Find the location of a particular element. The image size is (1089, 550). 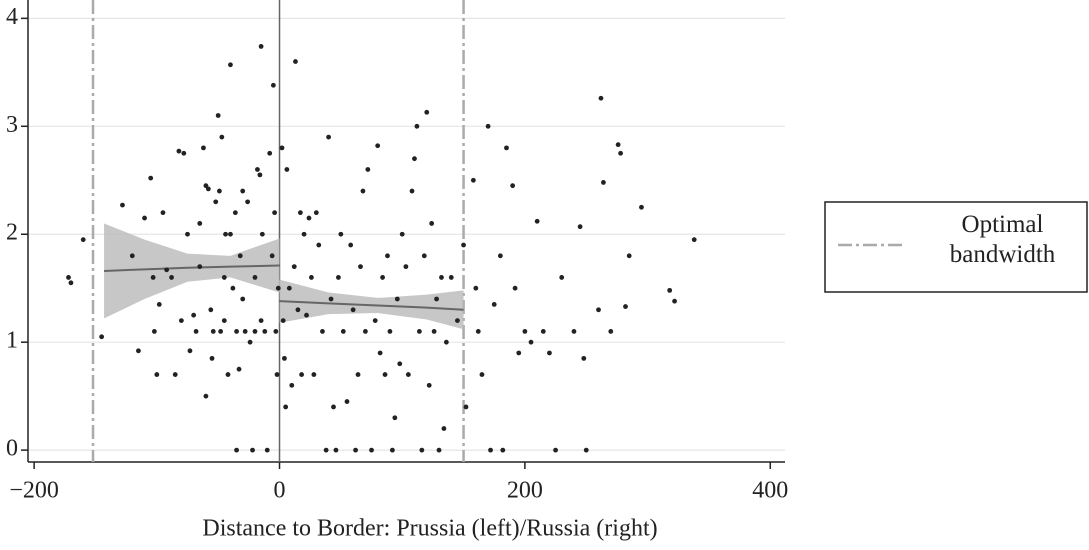

confidence-band is located at coordinates (192, 271).